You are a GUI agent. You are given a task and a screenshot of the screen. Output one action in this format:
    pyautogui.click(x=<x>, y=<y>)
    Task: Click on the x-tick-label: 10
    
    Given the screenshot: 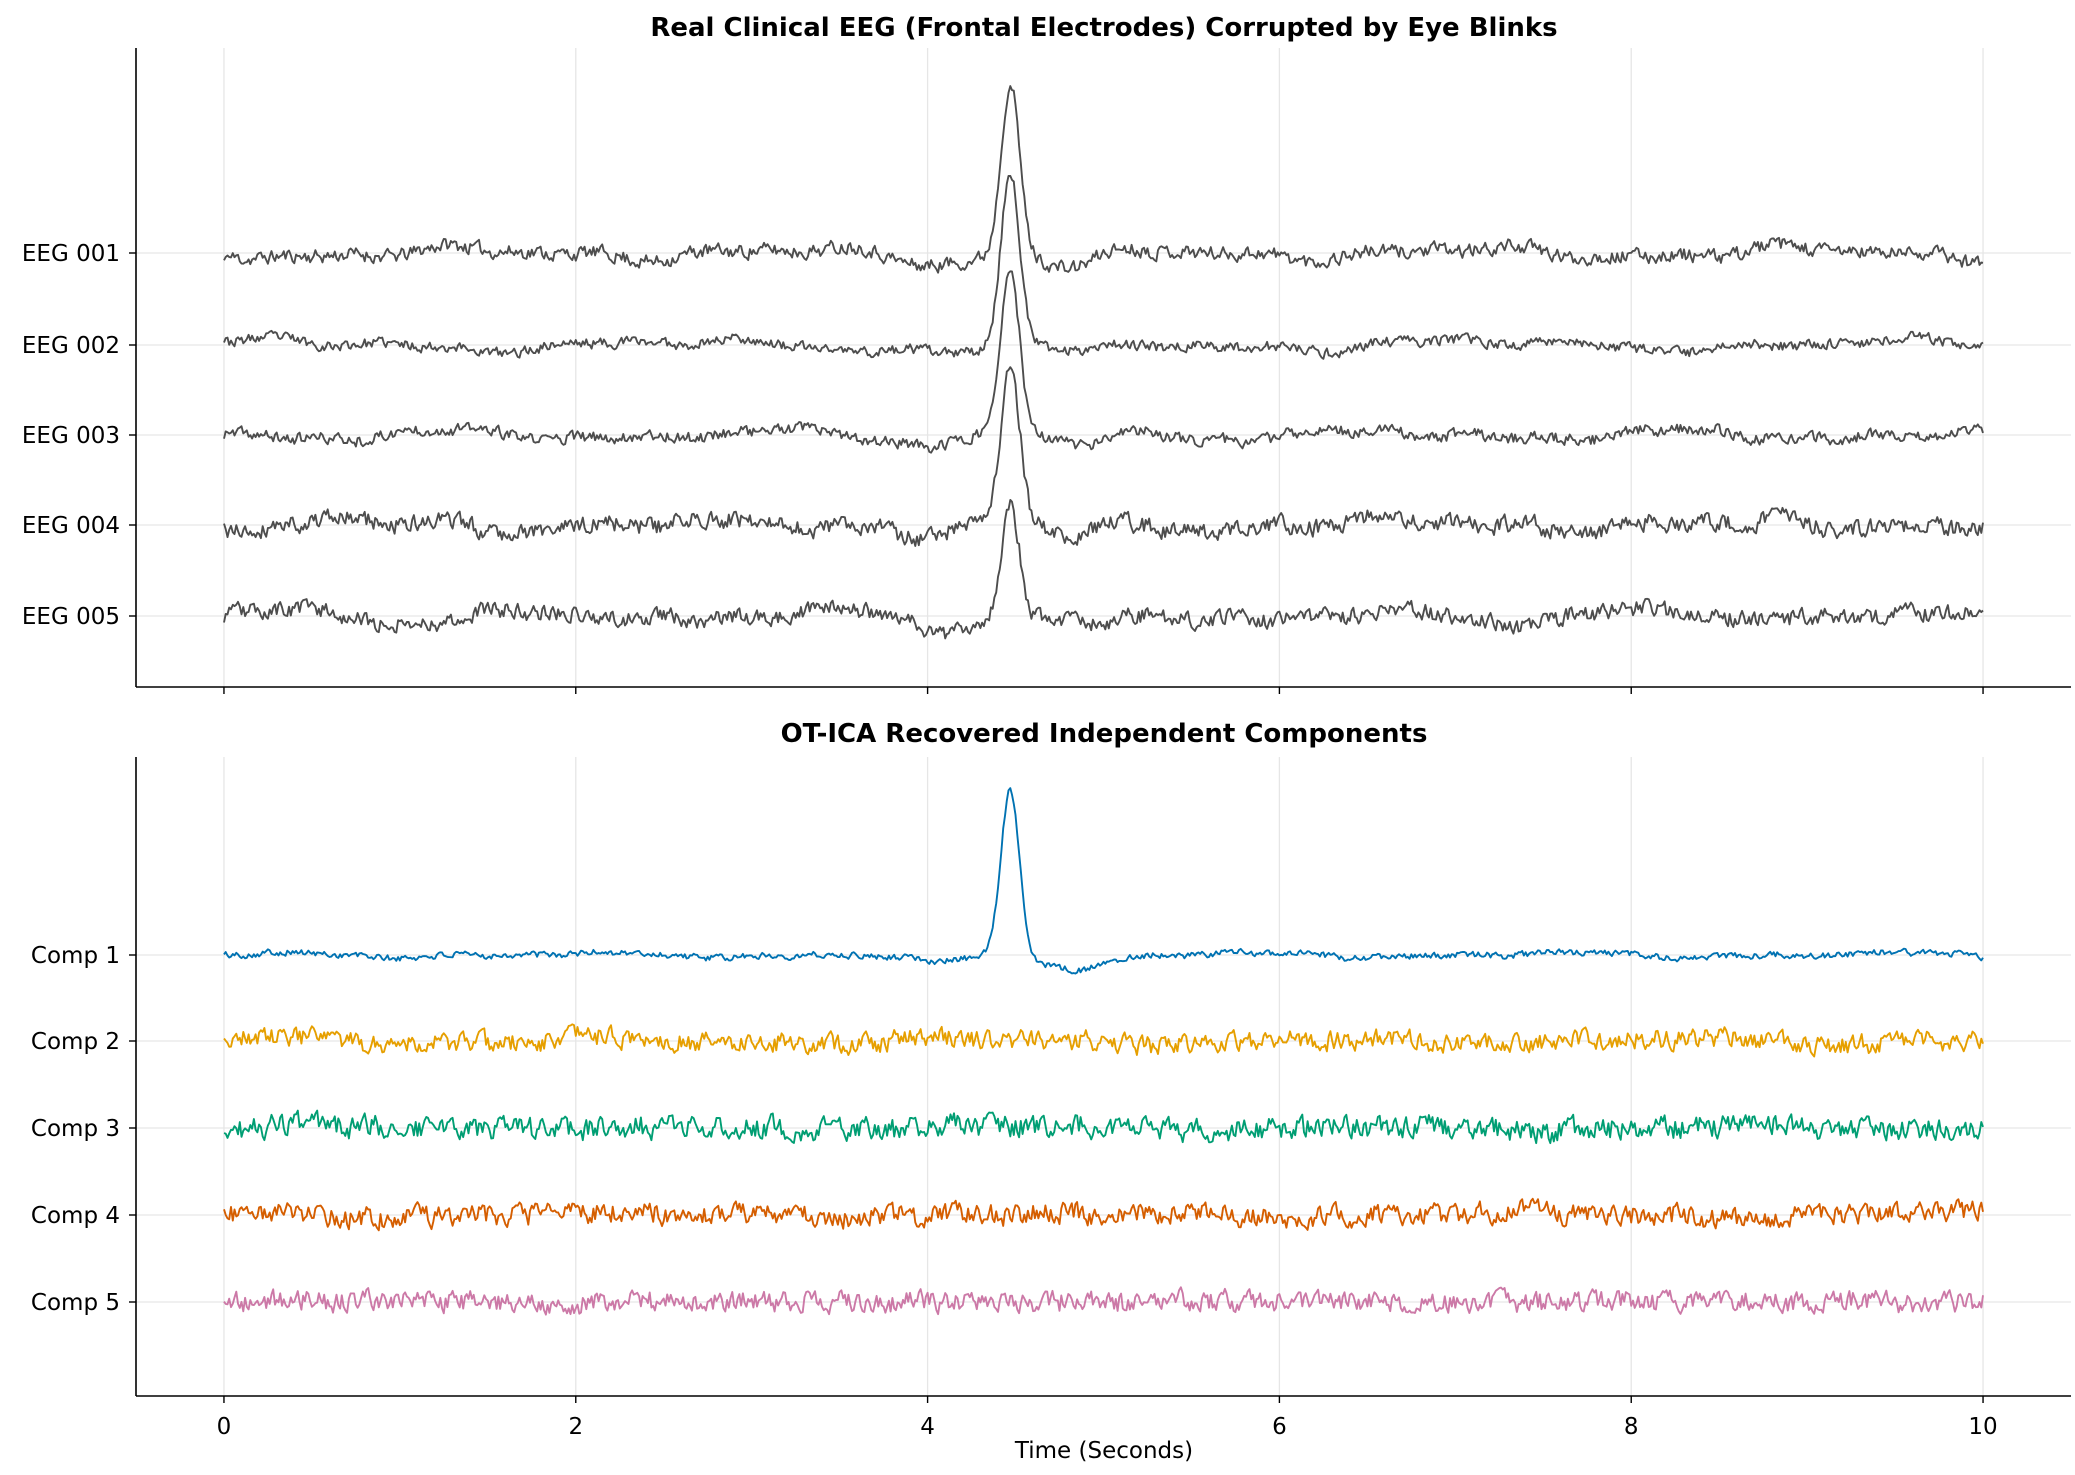 What is the action you would take?
    pyautogui.click(x=1982, y=1427)
    